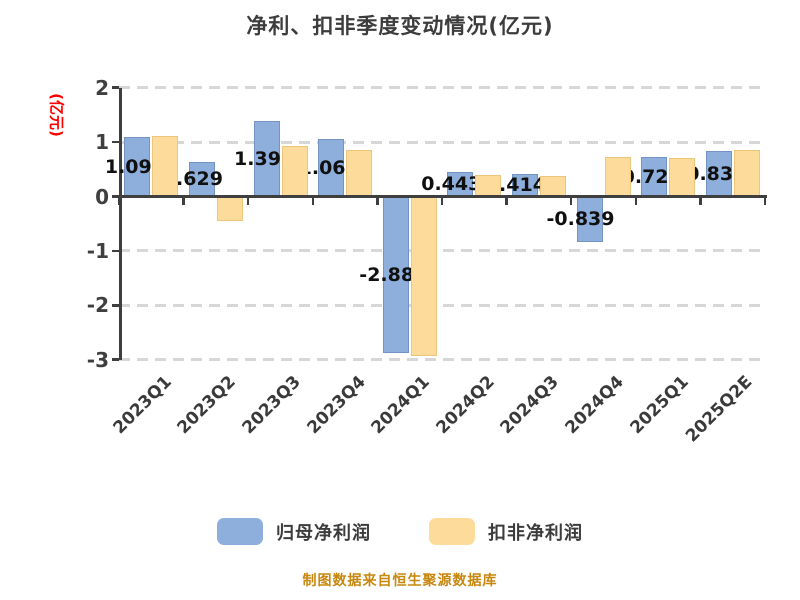  I want to click on x-category-label: 2024Q1, so click(400, 405).